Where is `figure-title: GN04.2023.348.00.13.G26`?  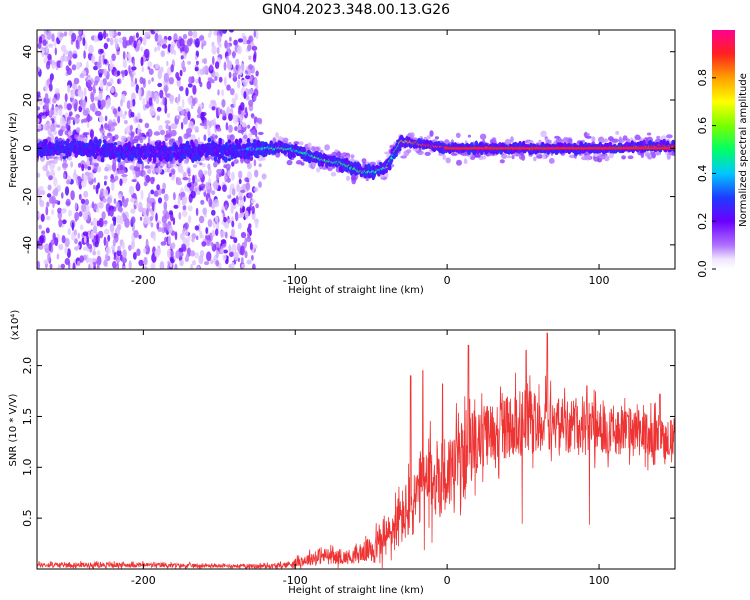
figure-title: GN04.2023.348.00.13.G26 is located at coordinates (356, 10).